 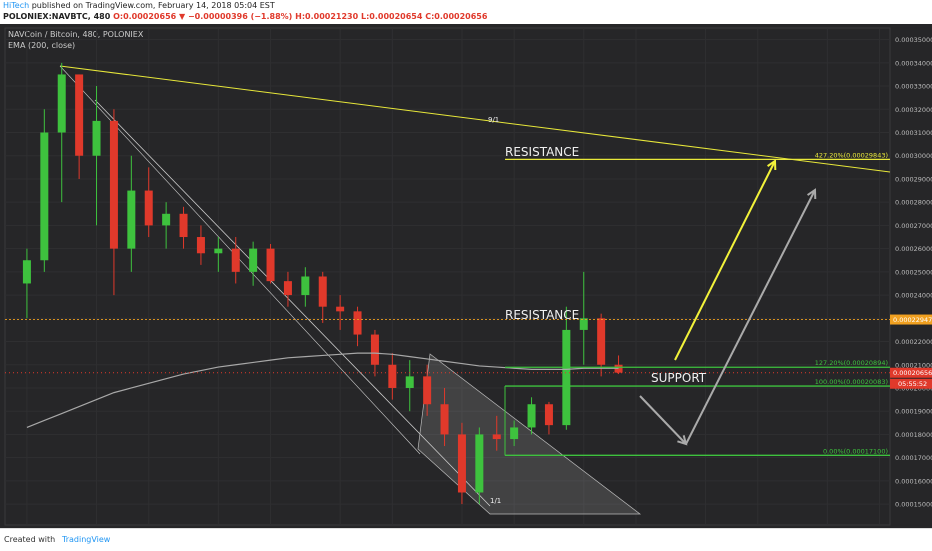 I want to click on chart-title: NAVCoin / Bitcoin, 480, POLONIEX, so click(x=76, y=34).